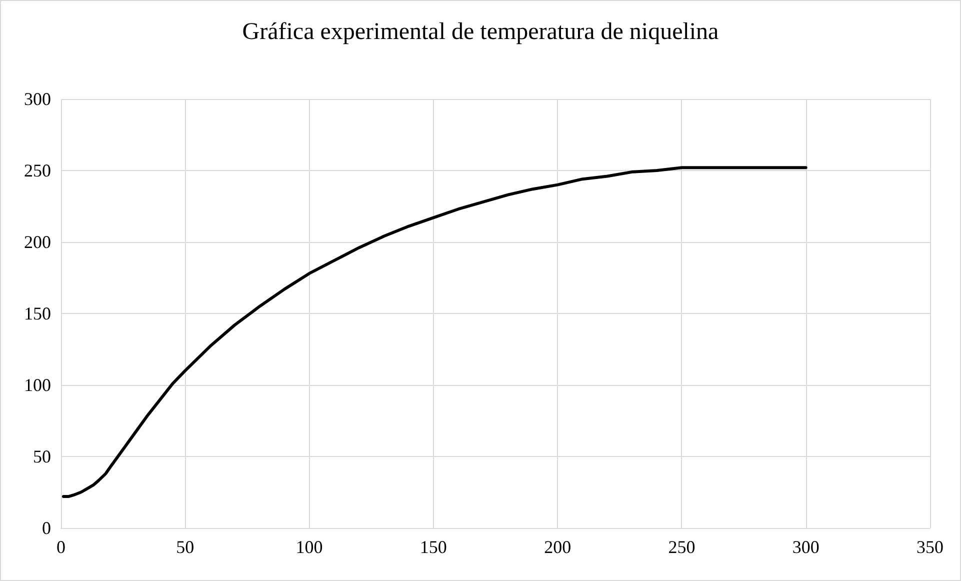 Image resolution: width=961 pixels, height=581 pixels. Describe the element at coordinates (37, 170) in the screenshot. I see `y-tick-label: 250` at that location.